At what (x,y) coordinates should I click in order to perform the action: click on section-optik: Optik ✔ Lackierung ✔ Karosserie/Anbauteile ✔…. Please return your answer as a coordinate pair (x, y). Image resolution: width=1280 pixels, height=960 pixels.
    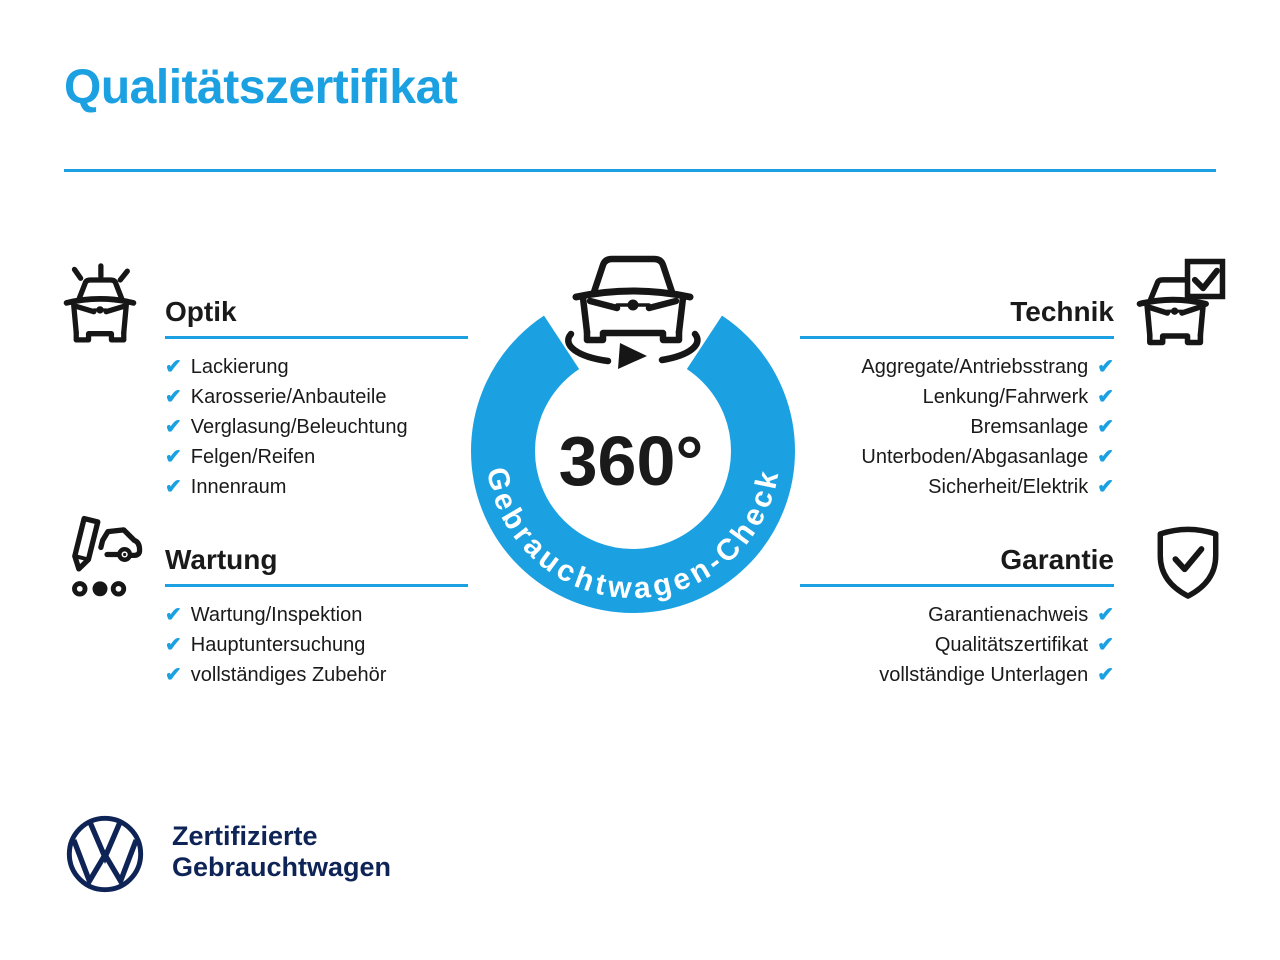
    Looking at the image, I should click on (316, 398).